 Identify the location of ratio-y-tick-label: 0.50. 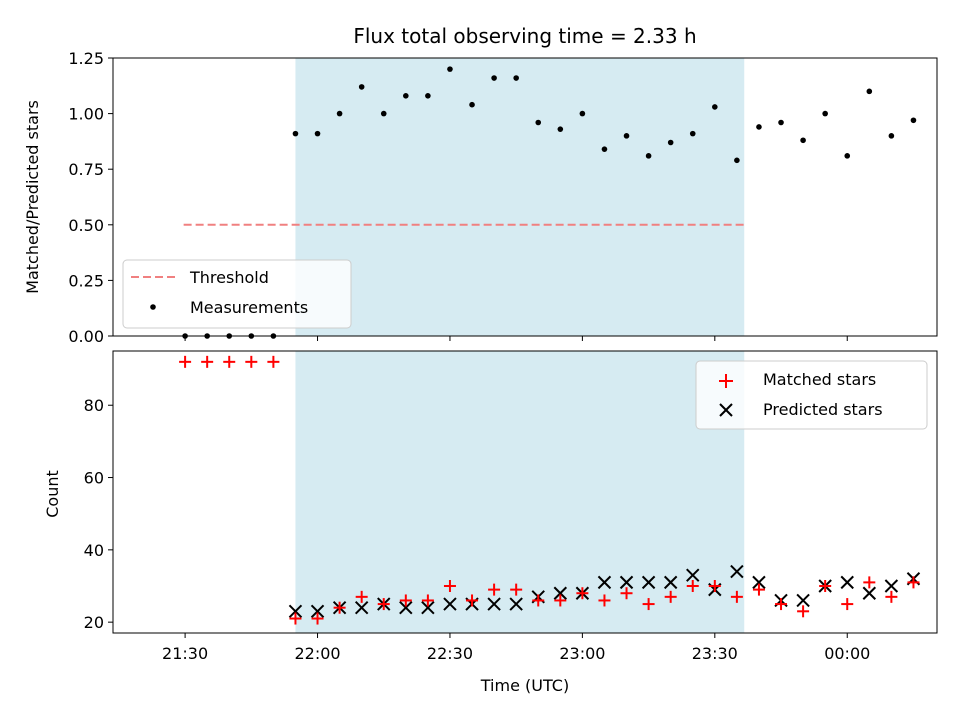
(86, 225).